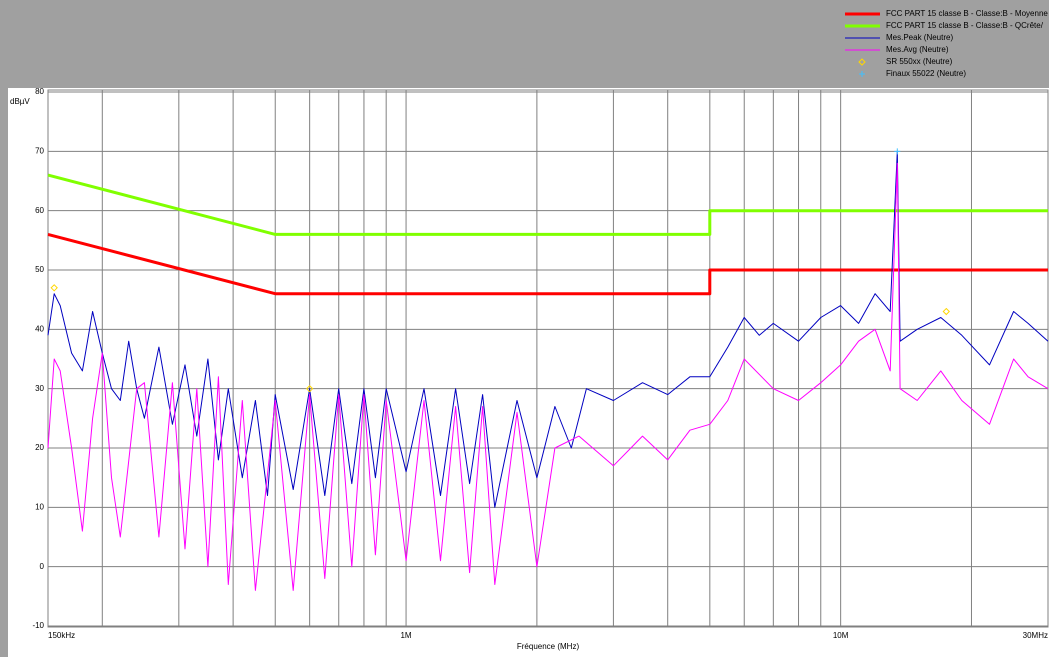 This screenshot has height=657, width=1049. What do you see at coordinates (39, 269) in the screenshot?
I see `y-tick-label: 50` at bounding box center [39, 269].